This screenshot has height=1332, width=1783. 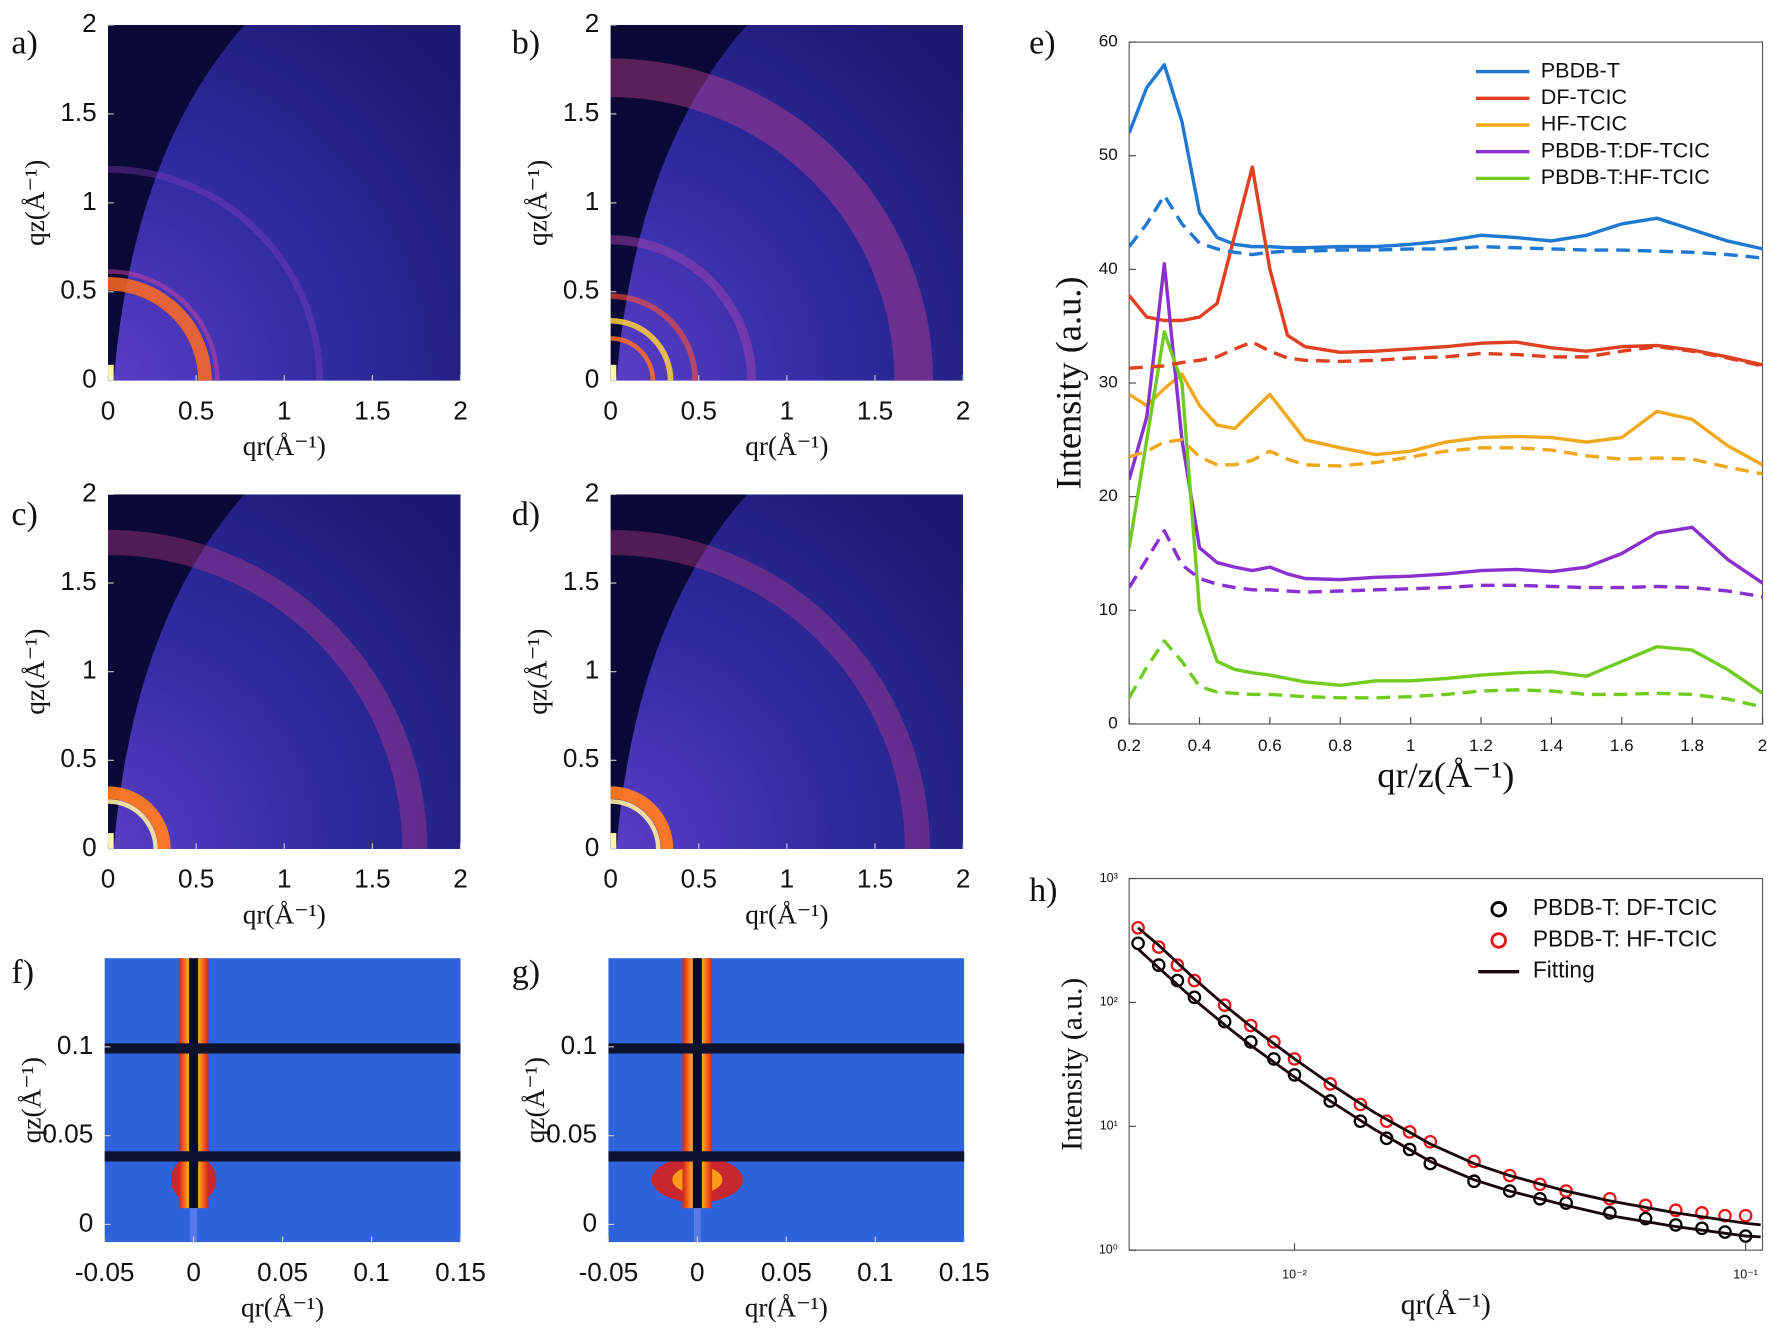 I want to click on panel: c) 0 0.5 1 1.5 2 0 0.5 1 1.5 2 qr(Å⁻¹) qz(Å⁻¹), so click(x=239, y=703).